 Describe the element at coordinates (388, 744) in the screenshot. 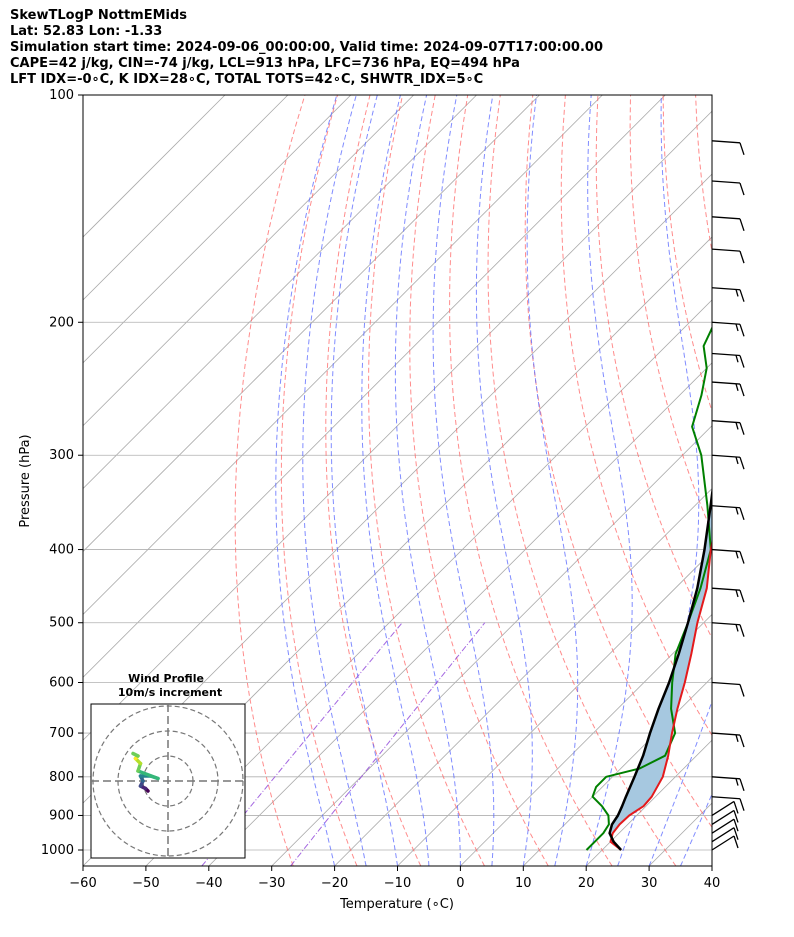

I see `mixing-ratio-line` at that location.